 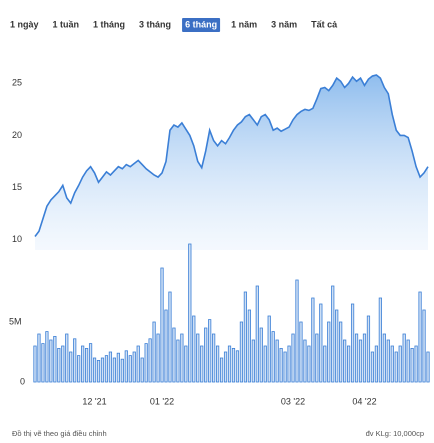 I want to click on y-tick-label: 25, so click(x=17, y=83).